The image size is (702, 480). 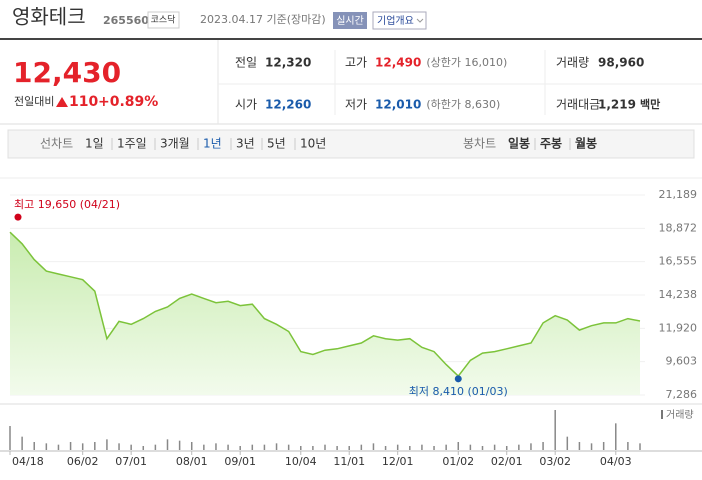 What do you see at coordinates (56, 144) in the screenshot?
I see `line-chart-label: 선차트` at bounding box center [56, 144].